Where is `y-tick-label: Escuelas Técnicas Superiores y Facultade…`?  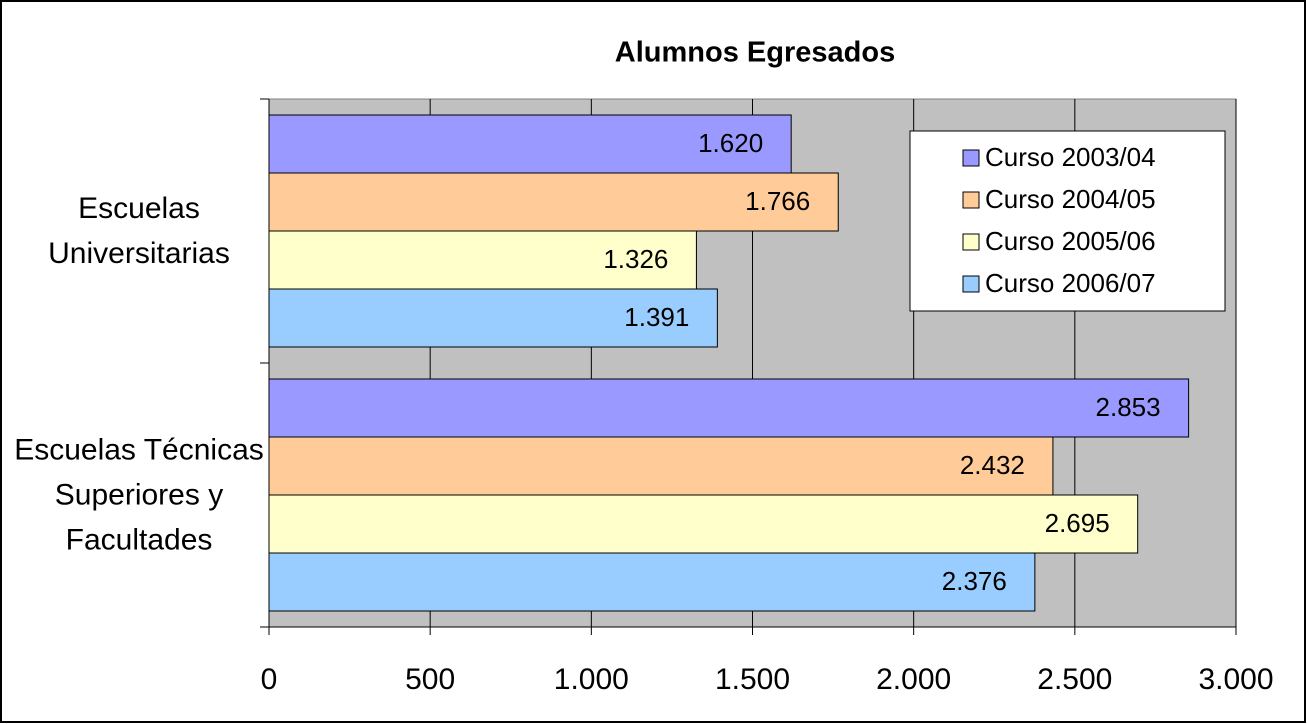
y-tick-label: Escuelas Técnicas Superiores y Facultade… is located at coordinates (139, 495).